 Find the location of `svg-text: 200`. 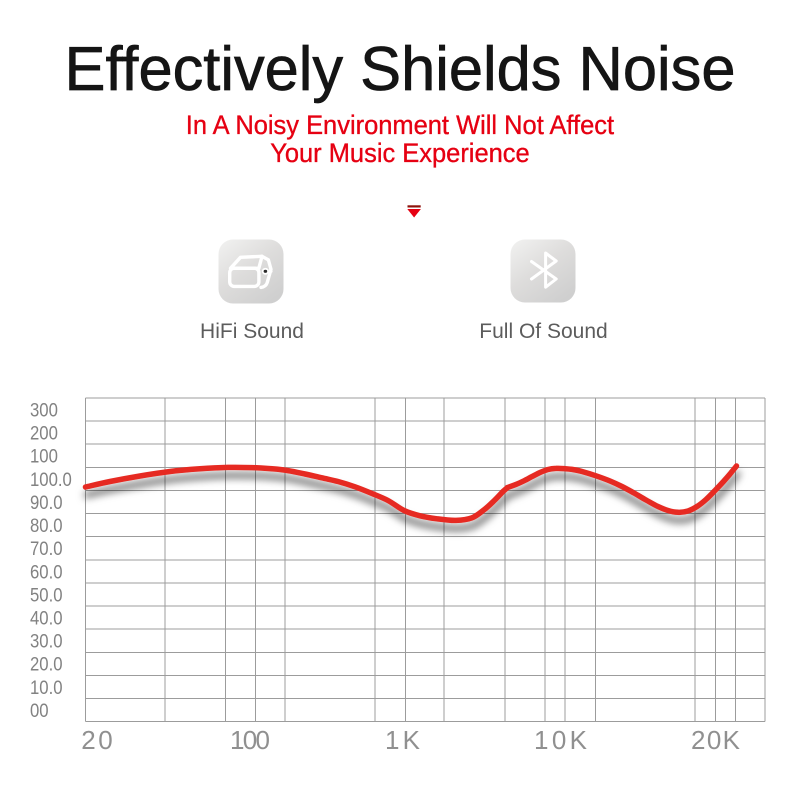

svg-text: 200 is located at coordinates (44, 434).